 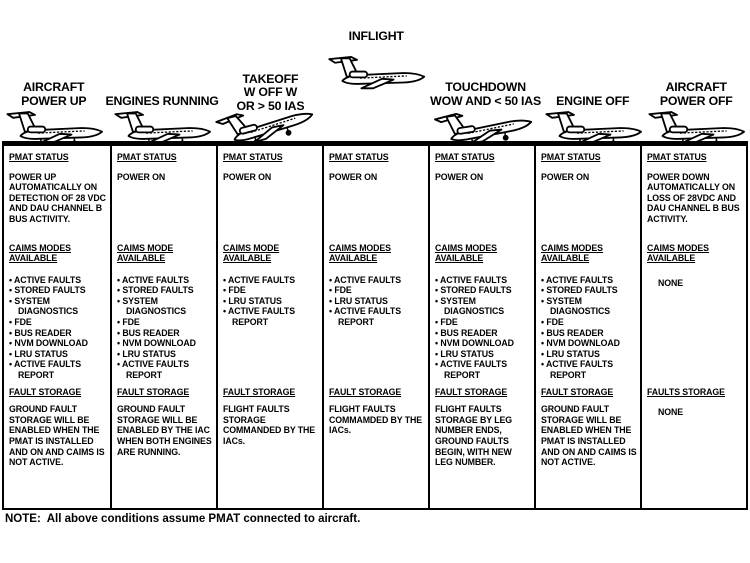 I want to click on phase-label: INFLIGHT, so click(x=376, y=36).